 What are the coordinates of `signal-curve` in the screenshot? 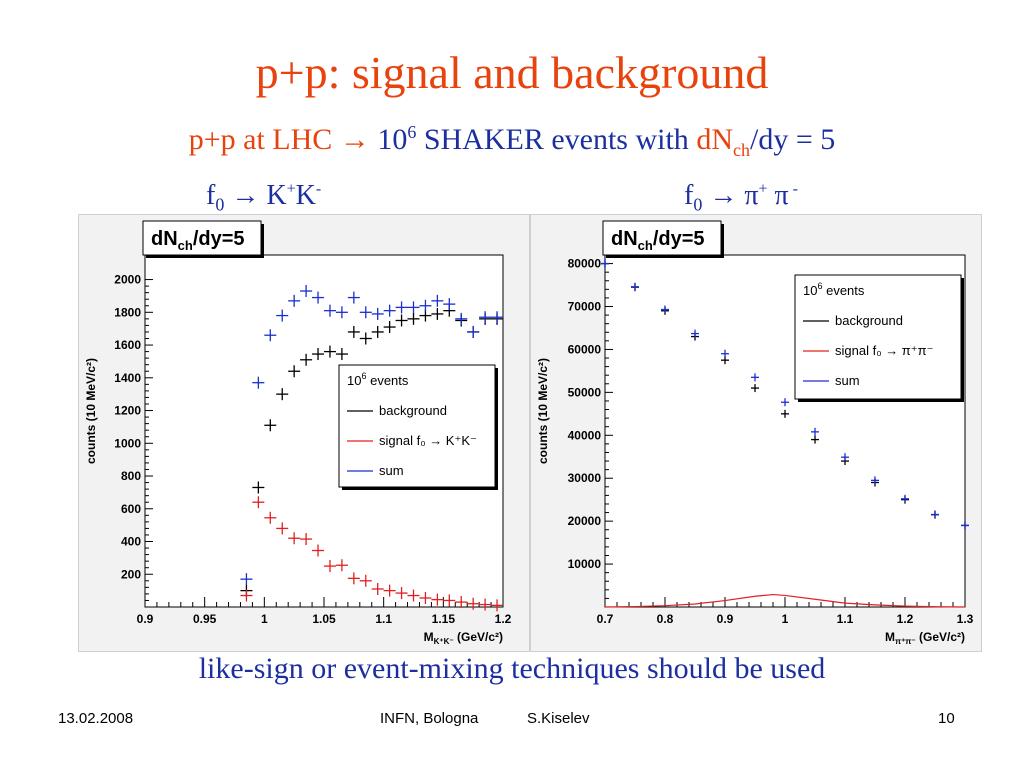 It's located at (785, 600).